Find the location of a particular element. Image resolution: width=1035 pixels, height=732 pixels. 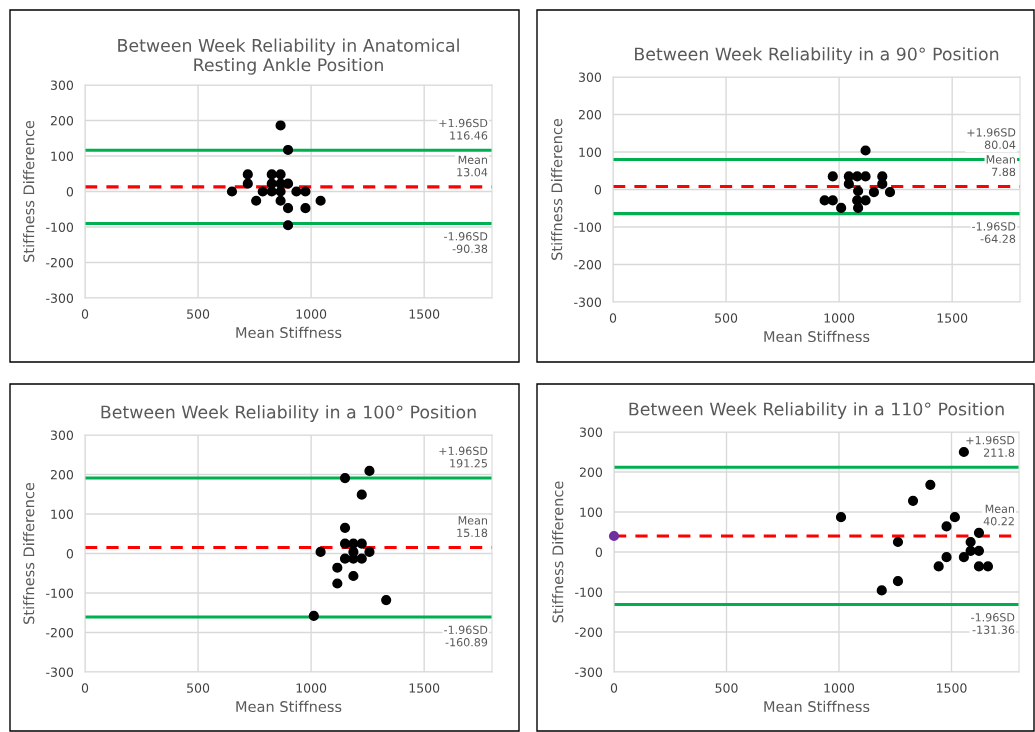

ref-line-label: Mean 13.04 is located at coordinates (472, 166).